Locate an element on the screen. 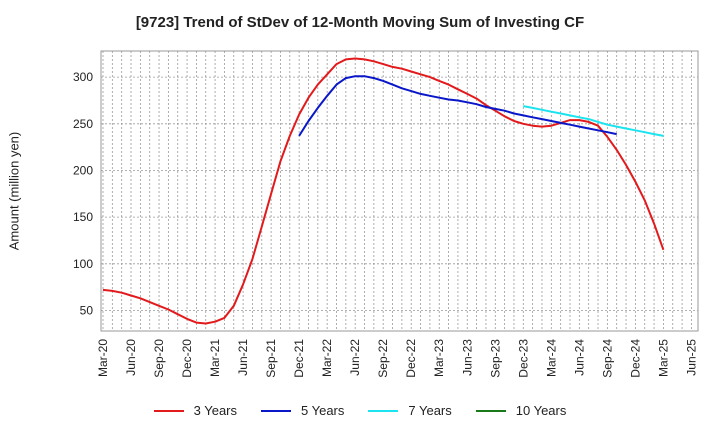  legend-item: 7 Years is located at coordinates (410, 410).